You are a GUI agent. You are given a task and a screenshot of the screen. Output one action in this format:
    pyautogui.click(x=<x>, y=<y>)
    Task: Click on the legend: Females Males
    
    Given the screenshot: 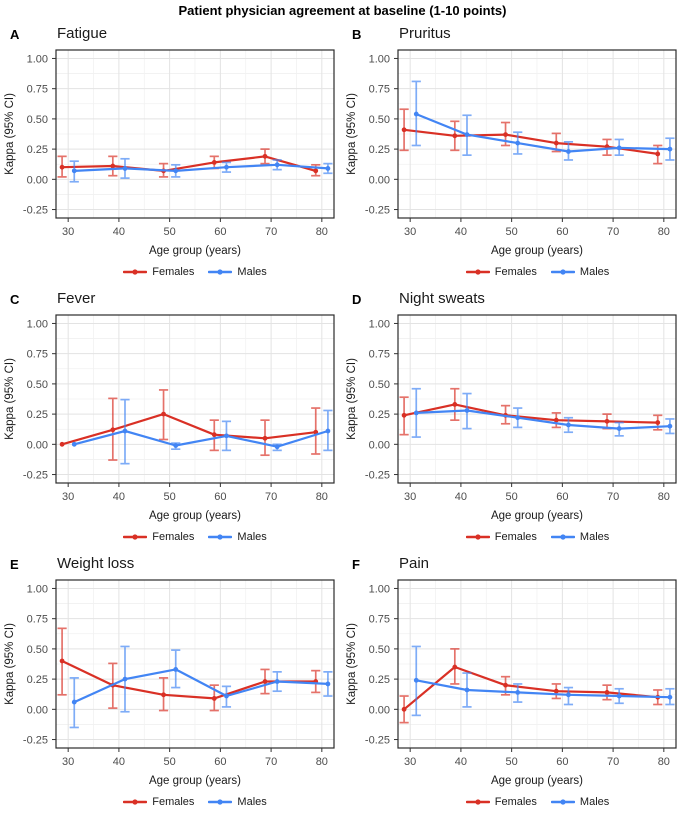 What is the action you would take?
    pyautogui.click(x=195, y=537)
    